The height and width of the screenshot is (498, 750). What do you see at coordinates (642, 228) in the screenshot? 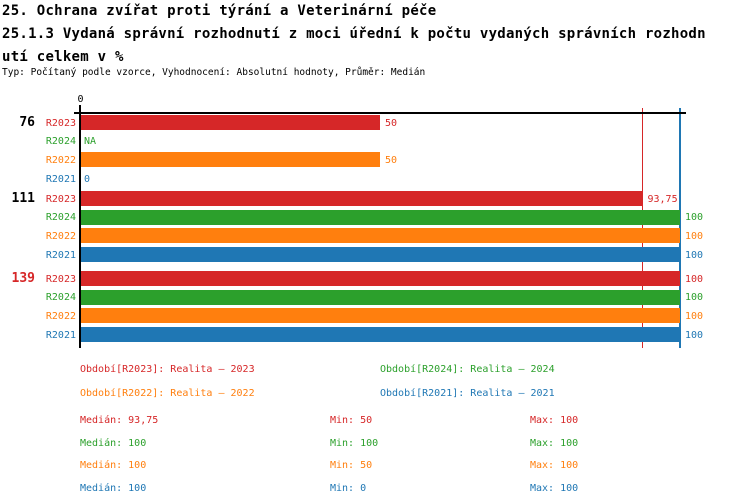
I see `median-line-R2023` at bounding box center [642, 228].